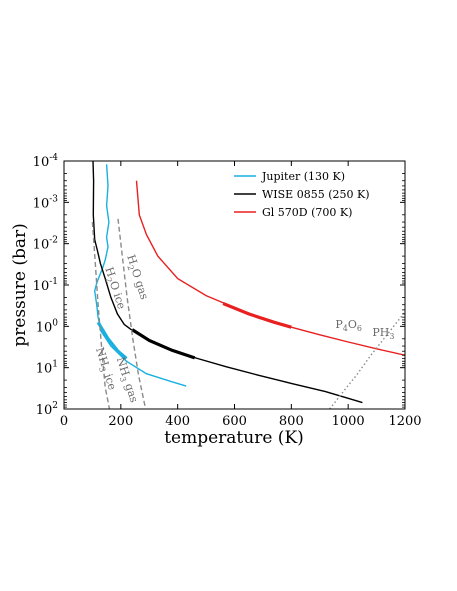  I want to click on annotation-label: NH3 ice, so click(105, 369).